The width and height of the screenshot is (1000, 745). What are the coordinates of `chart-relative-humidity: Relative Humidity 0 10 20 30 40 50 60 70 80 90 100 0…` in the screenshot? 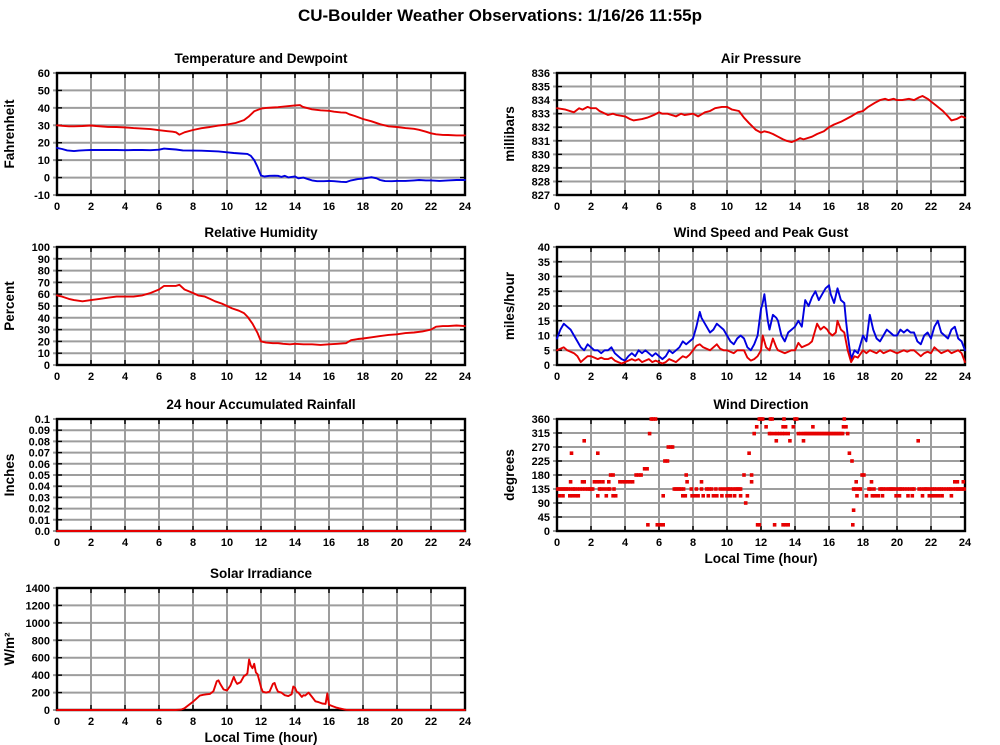 It's located at (250, 304).